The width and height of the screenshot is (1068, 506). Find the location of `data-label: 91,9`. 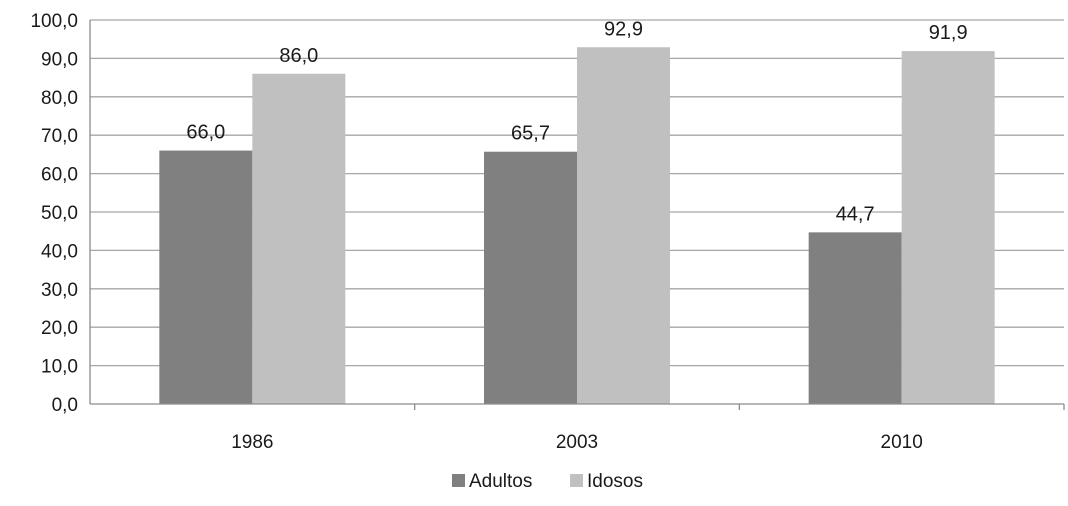

data-label: 91,9 is located at coordinates (948, 33).